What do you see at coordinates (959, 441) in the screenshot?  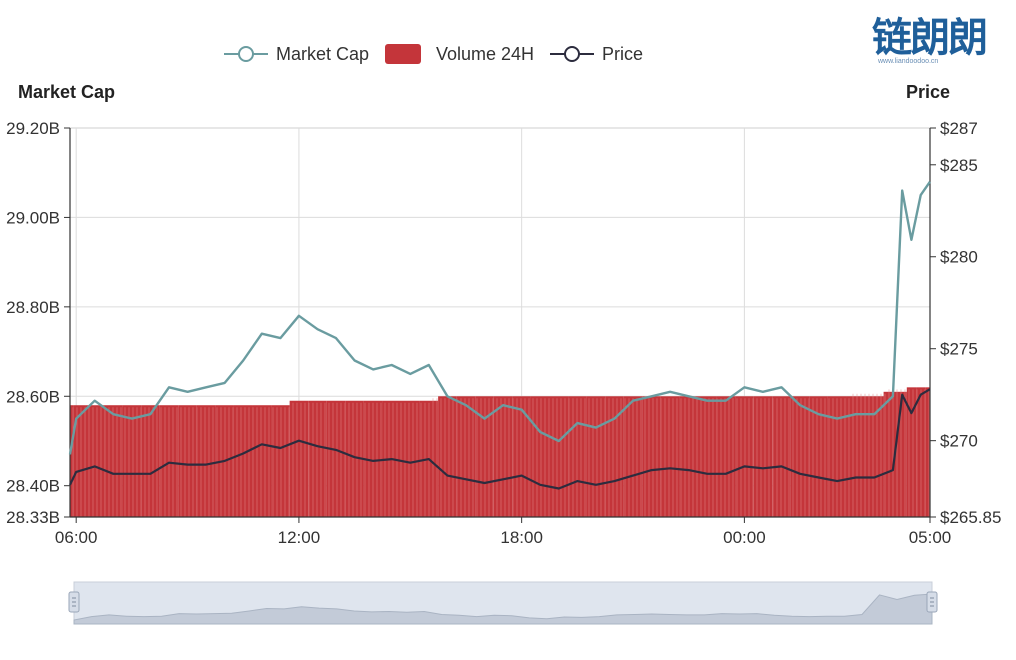 I see `right-tick-label: $270` at bounding box center [959, 441].